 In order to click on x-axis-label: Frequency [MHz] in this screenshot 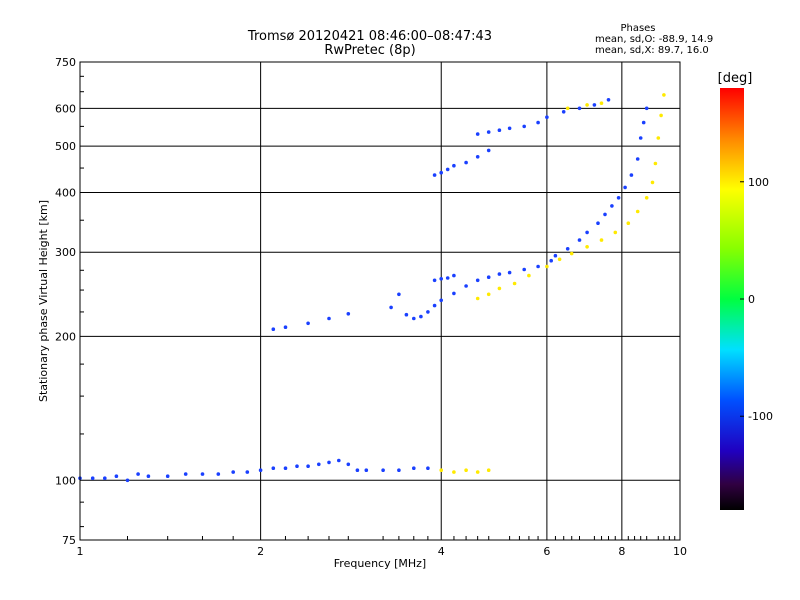, I will do `click(380, 563)`.